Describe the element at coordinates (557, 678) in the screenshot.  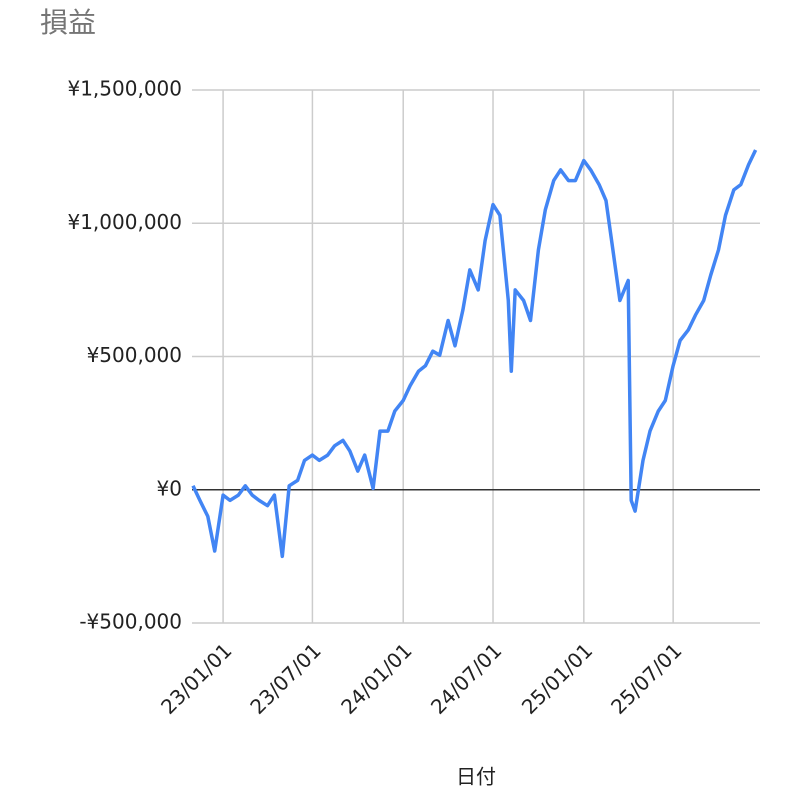
I see `x-tick-label: 25/01/01` at that location.